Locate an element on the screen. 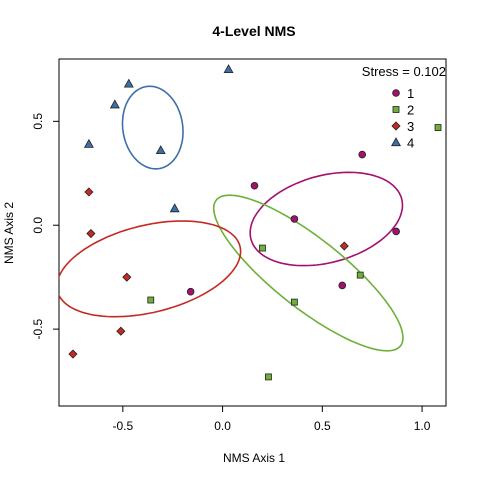 The width and height of the screenshot is (480, 480). x-tick-label: 0.0 is located at coordinates (222, 426).